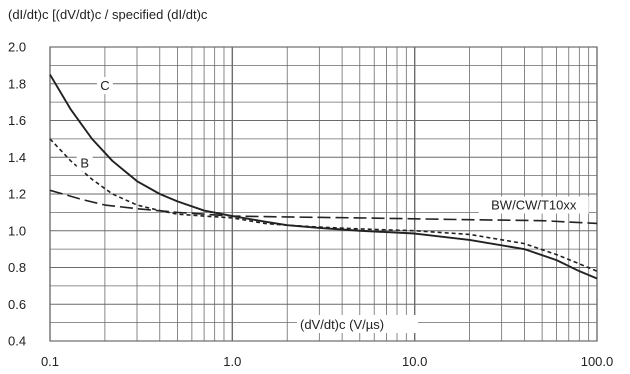 The height and width of the screenshot is (374, 630). What do you see at coordinates (327, 361) in the screenshot?
I see `x-tick-labels: 0.1 1.0 10.0 100.0` at bounding box center [327, 361].